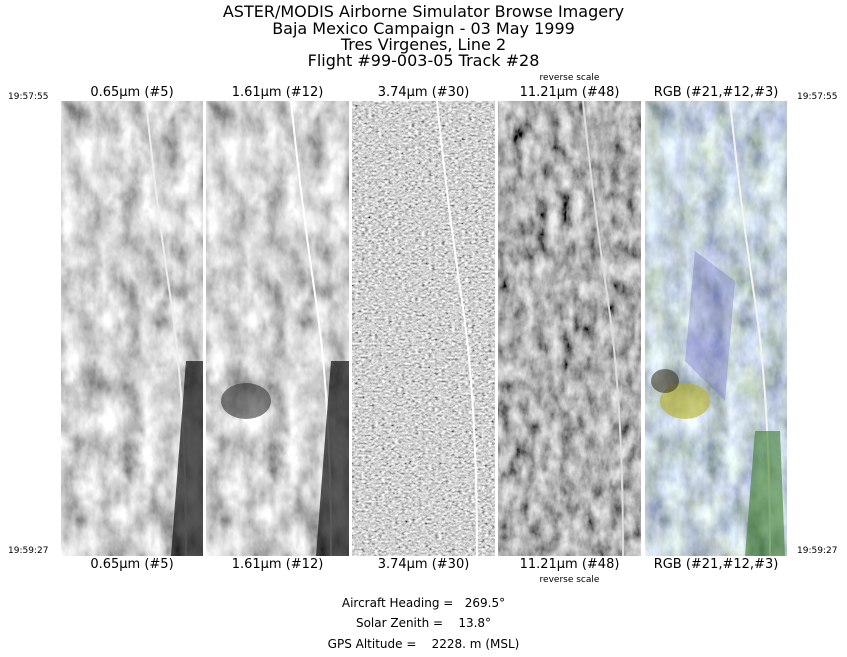 This screenshot has height=657, width=847. What do you see at coordinates (277, 92) in the screenshot?
I see `panel-label-top-2: 1.61μm (#12)` at bounding box center [277, 92].